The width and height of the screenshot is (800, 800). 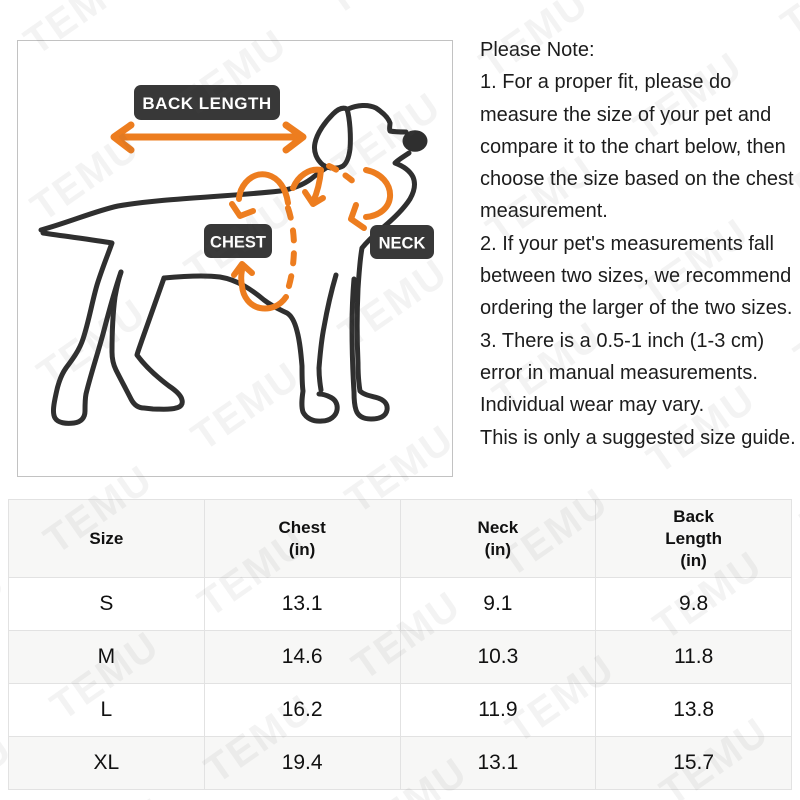 I want to click on svg-text: BACK LENGTH, so click(x=206, y=103).